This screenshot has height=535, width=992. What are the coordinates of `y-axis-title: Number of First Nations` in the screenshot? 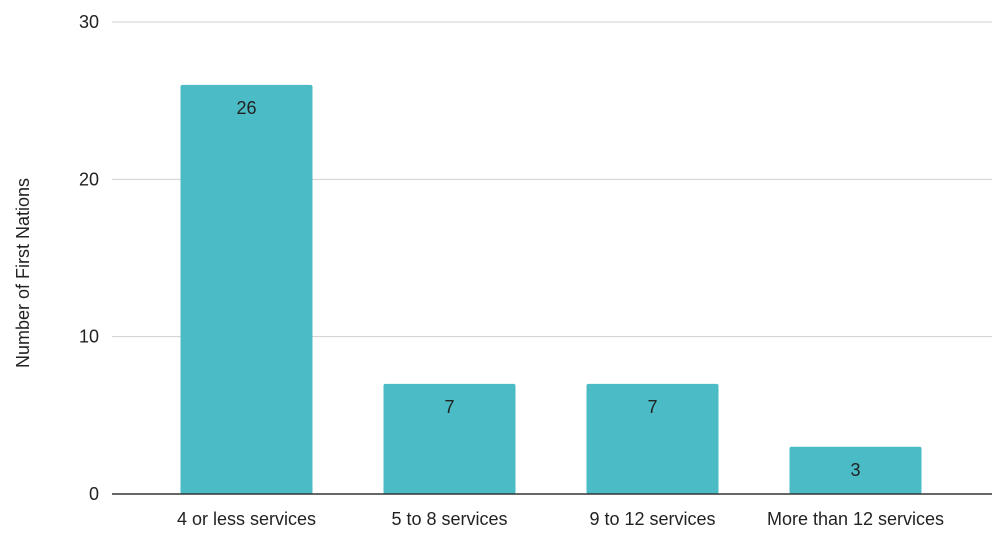 It's located at (23, 273).